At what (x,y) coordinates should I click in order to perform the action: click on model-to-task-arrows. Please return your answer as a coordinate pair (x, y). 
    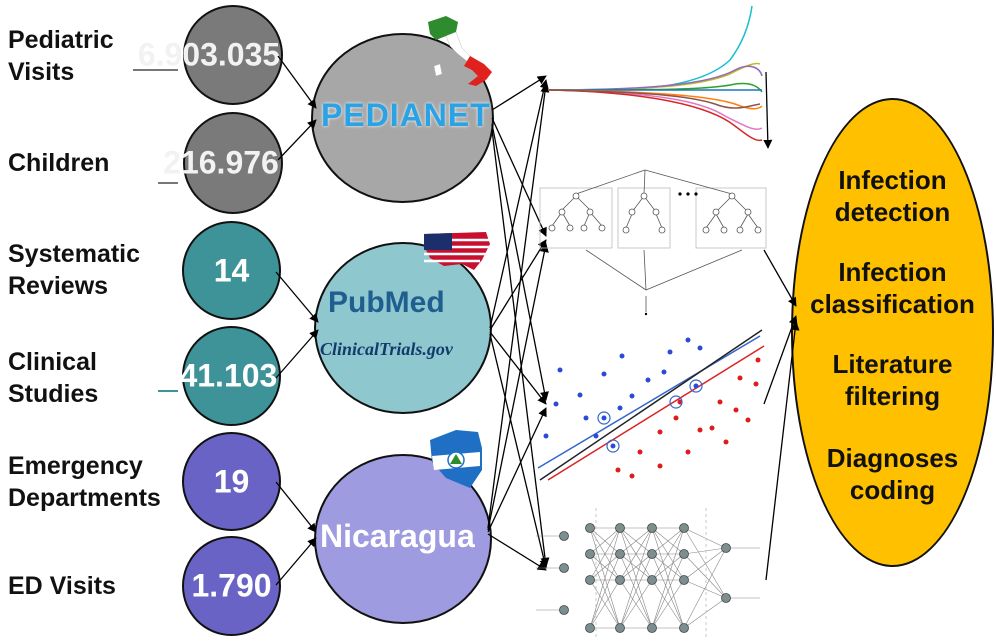
    Looking at the image, I should click on (781, 326).